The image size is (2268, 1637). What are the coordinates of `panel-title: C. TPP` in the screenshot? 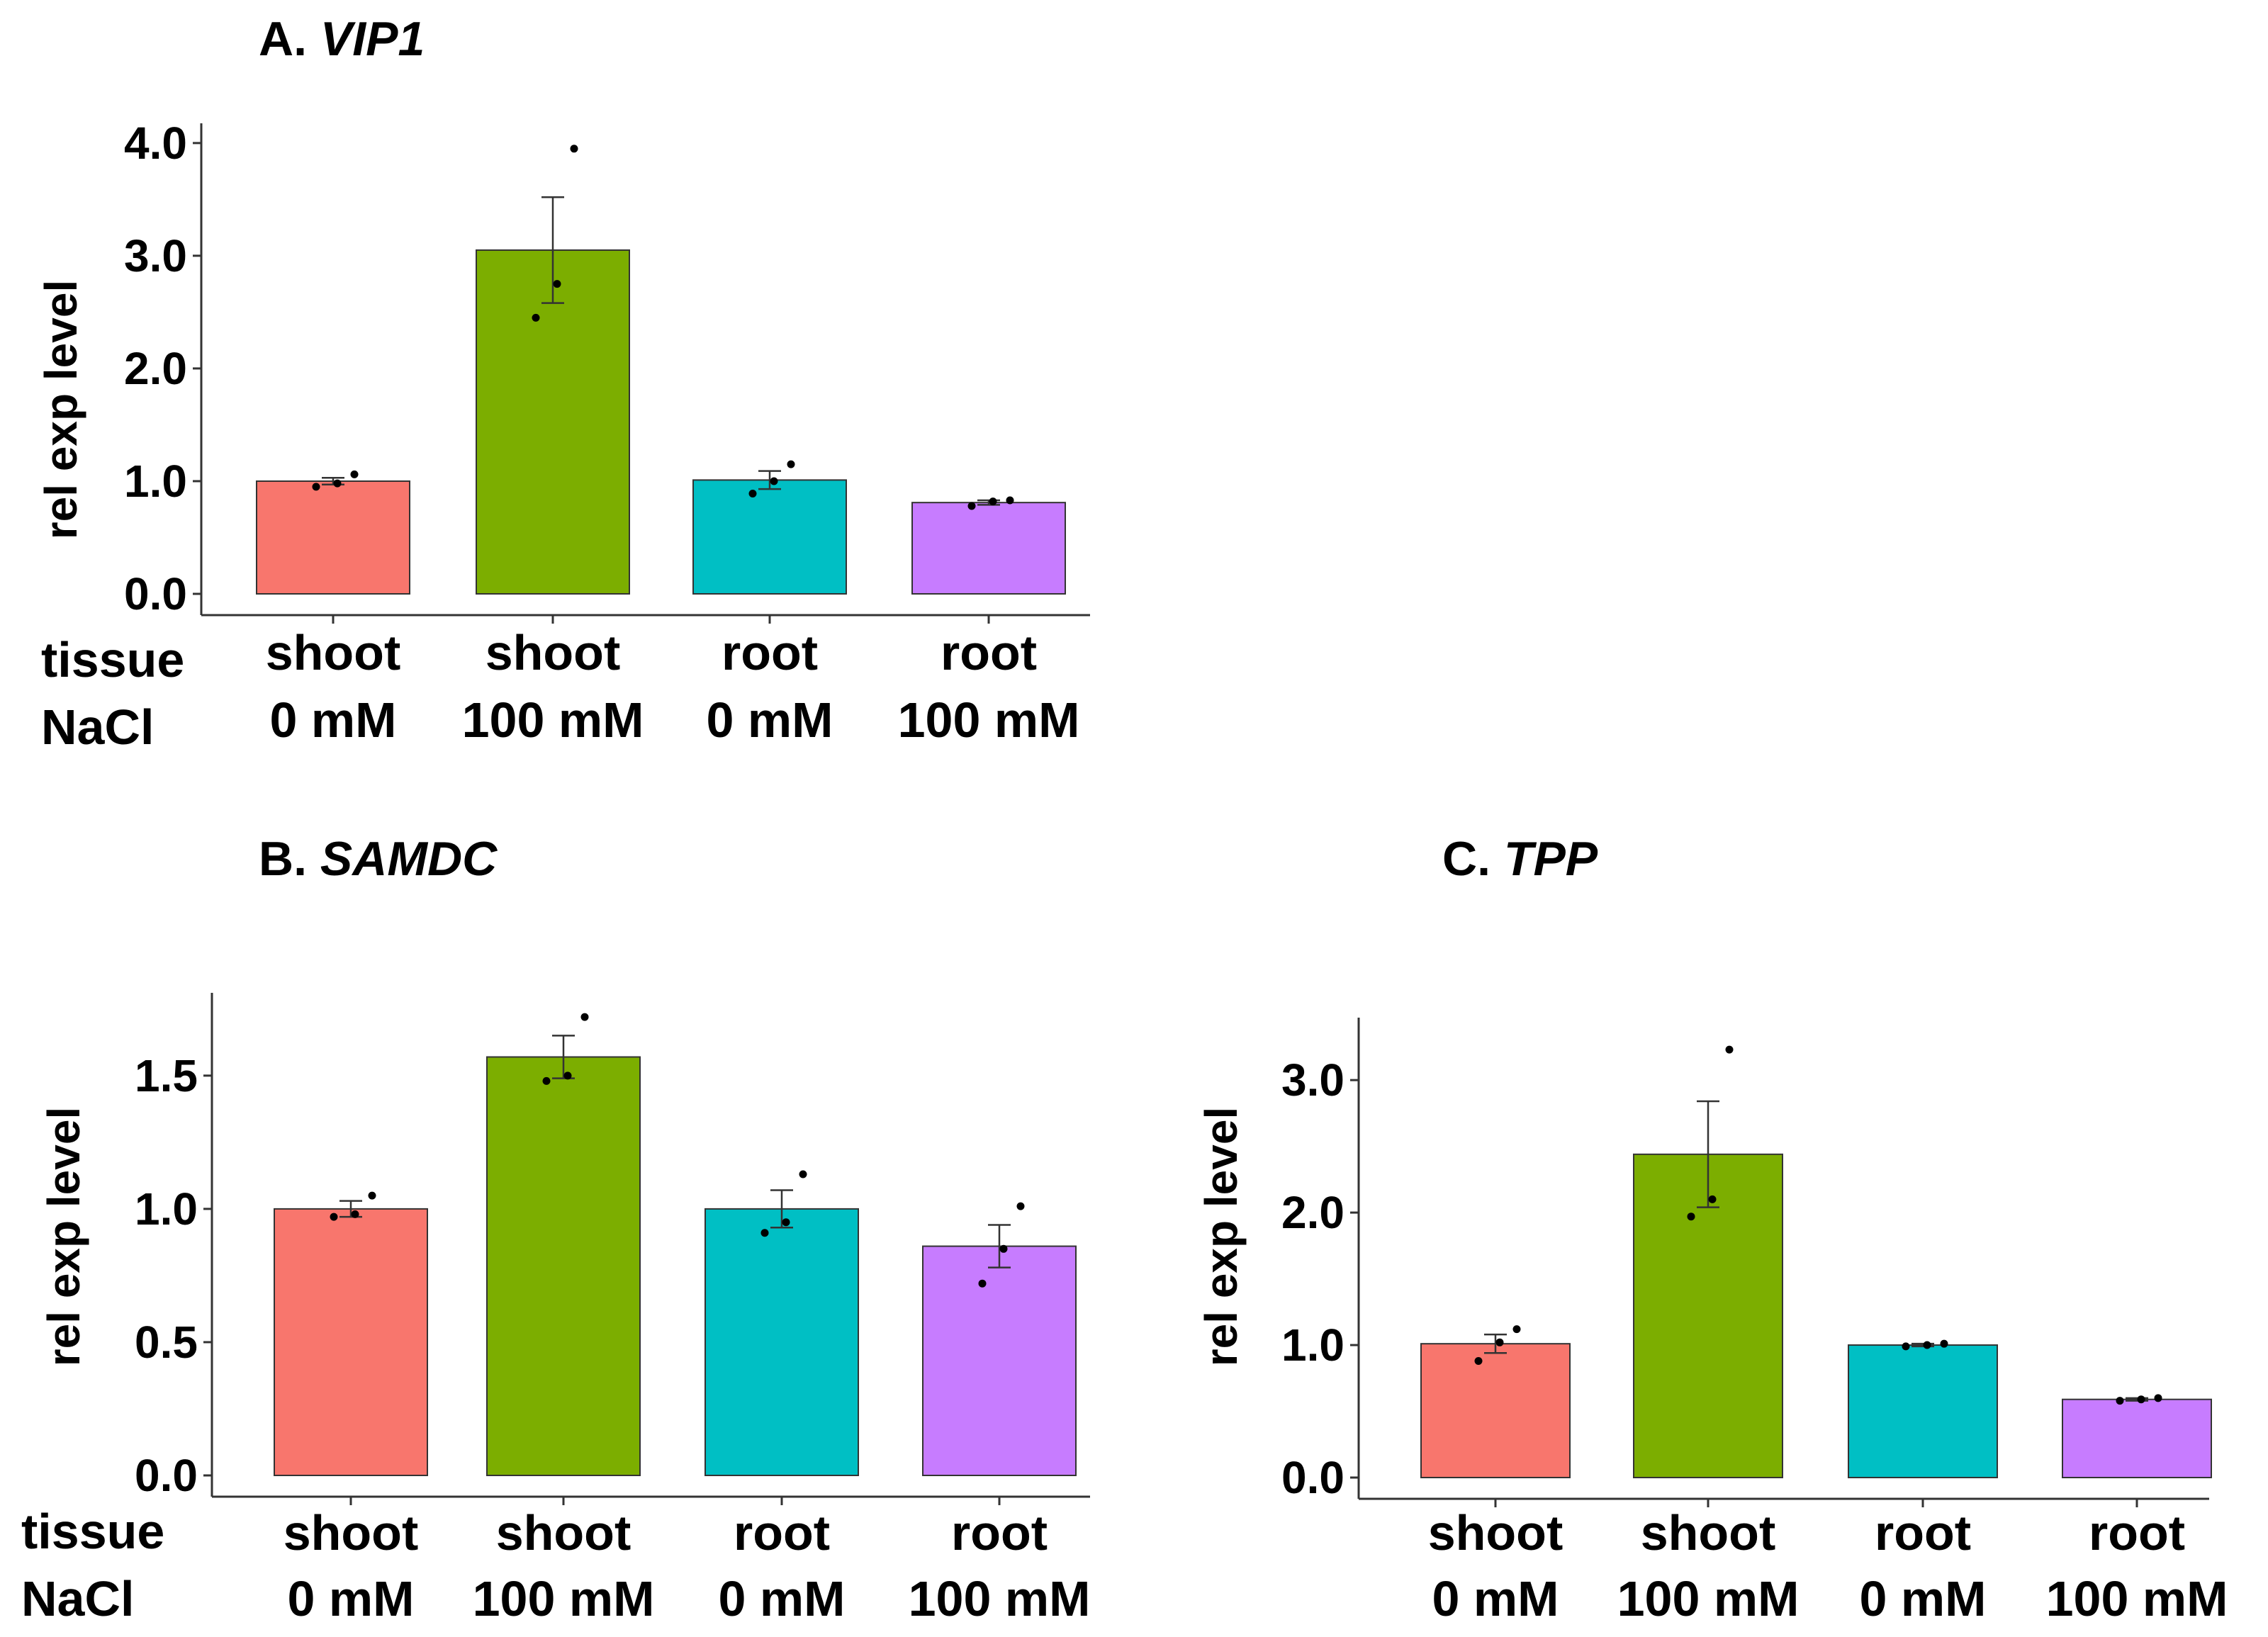 It's located at (1520, 859).